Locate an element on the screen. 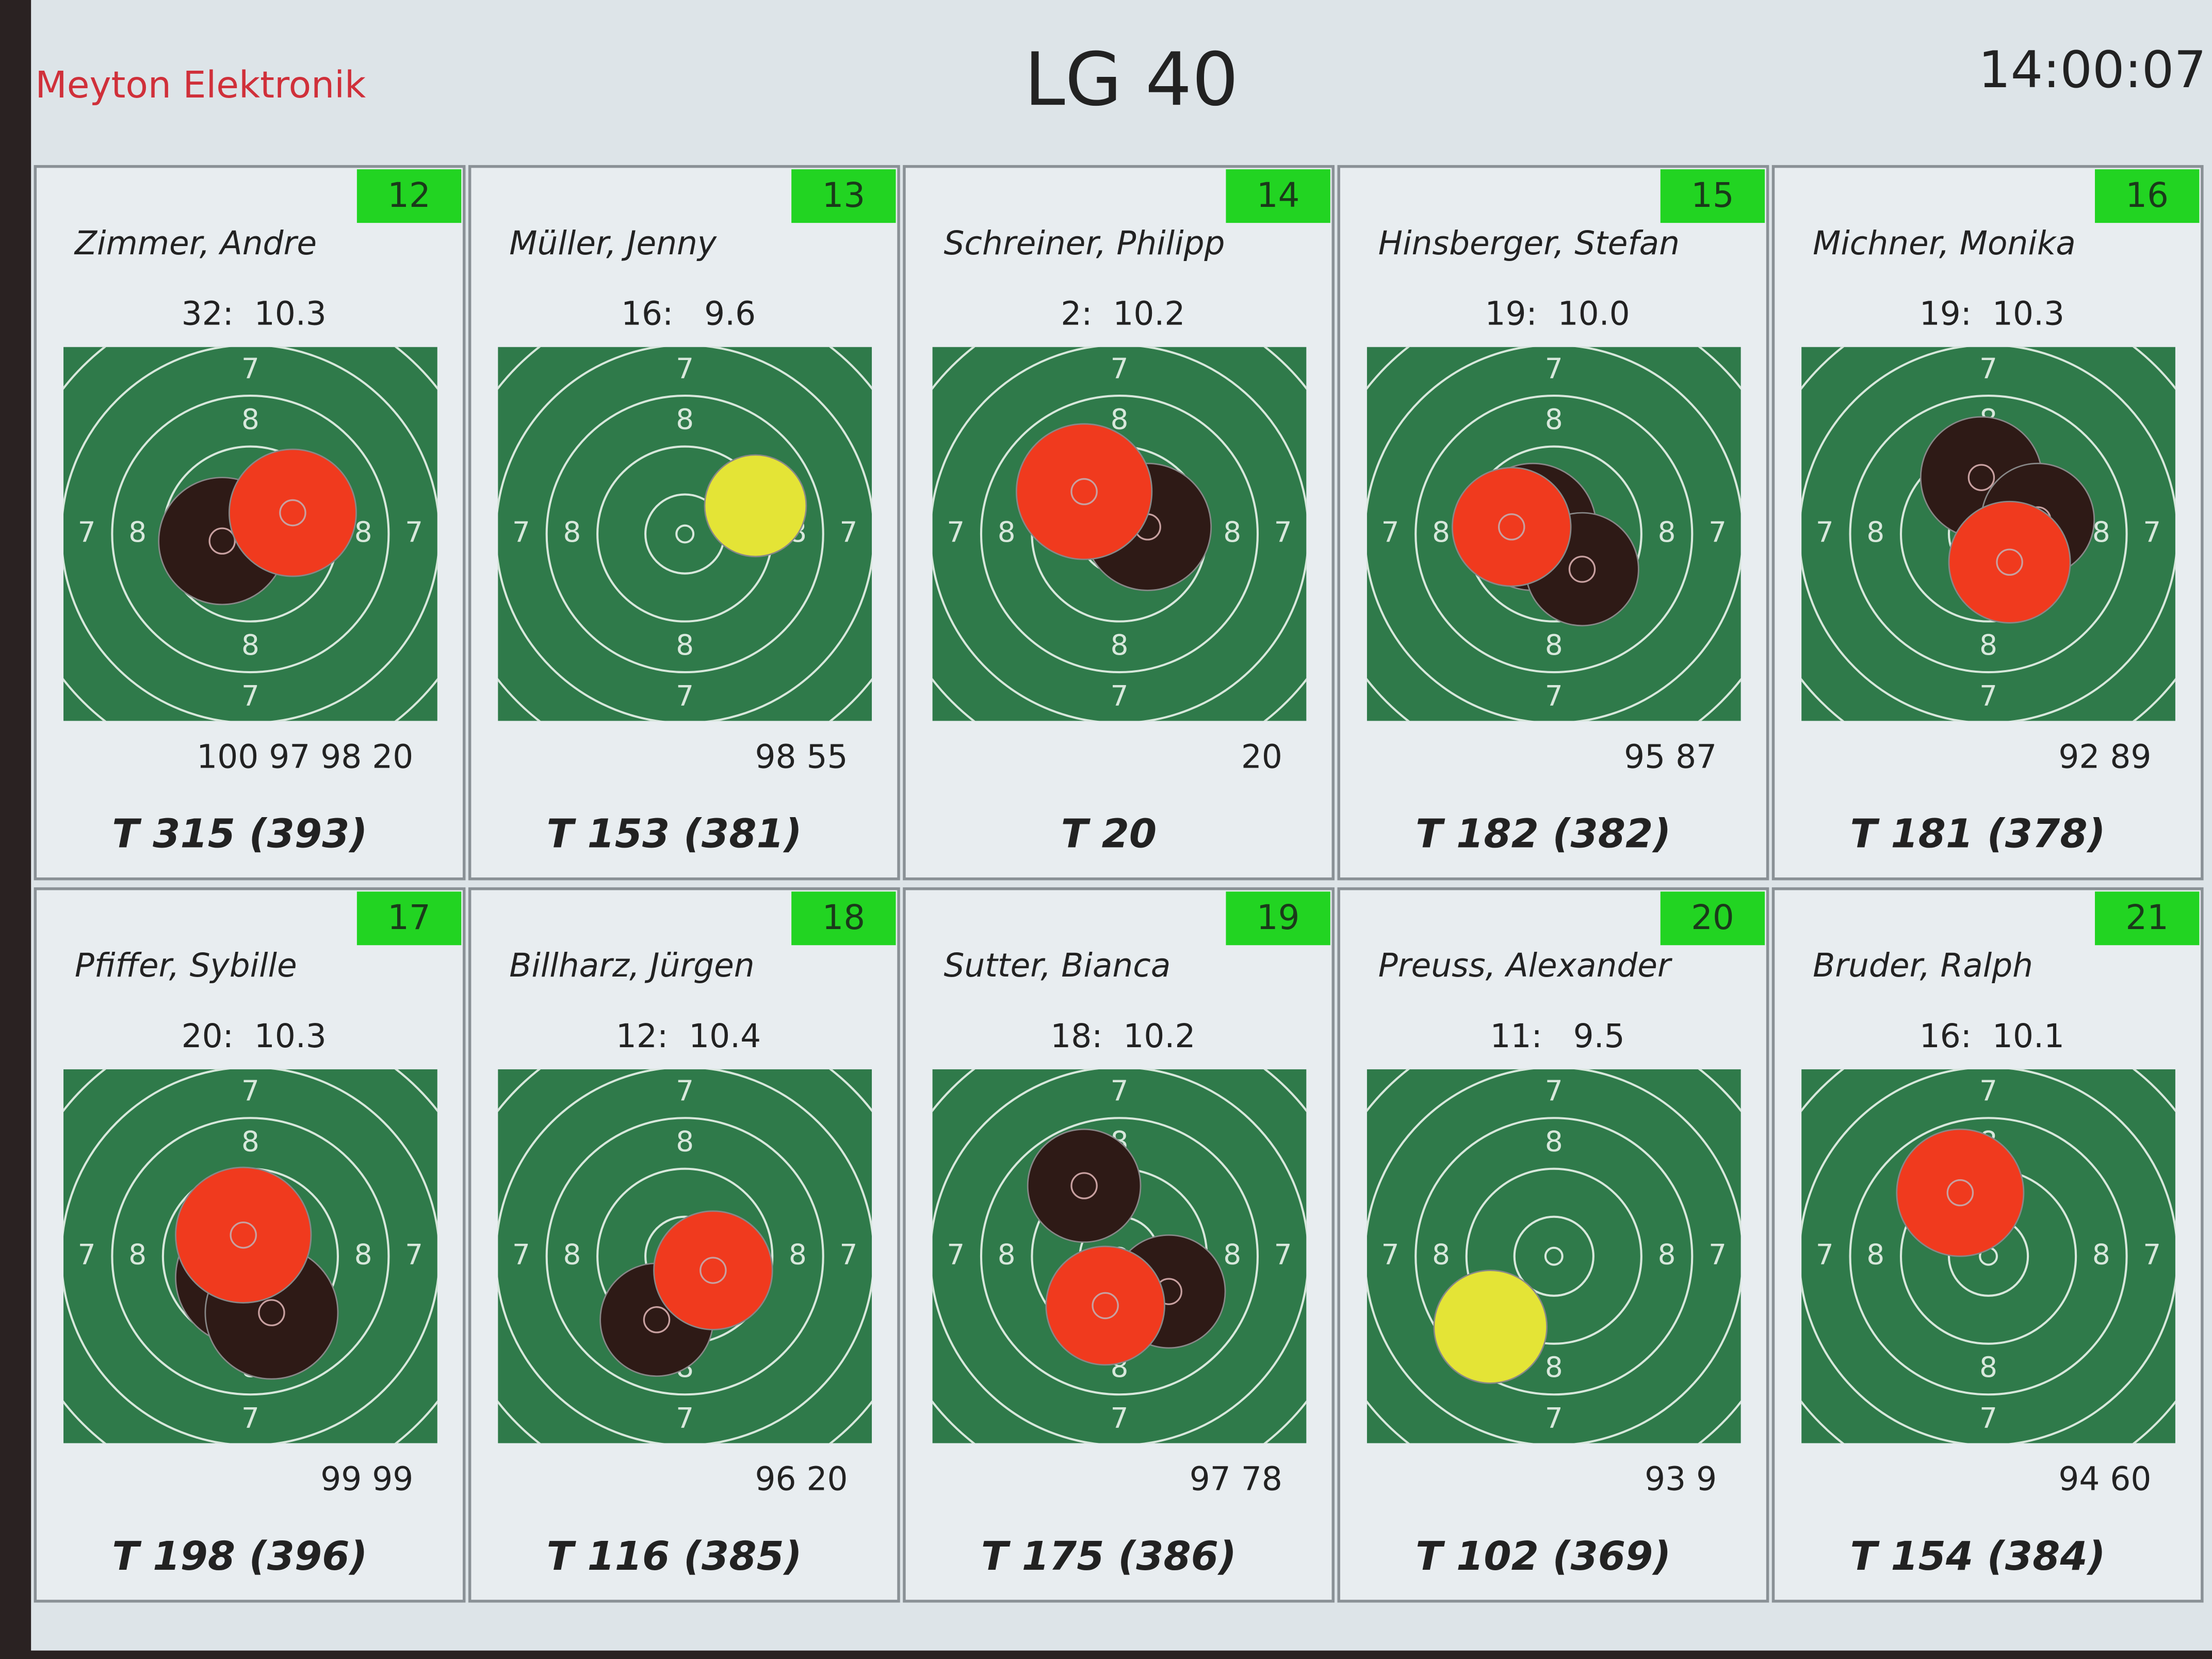 The width and height of the screenshot is (2212, 1659). lane-number: 14 is located at coordinates (1278, 195).